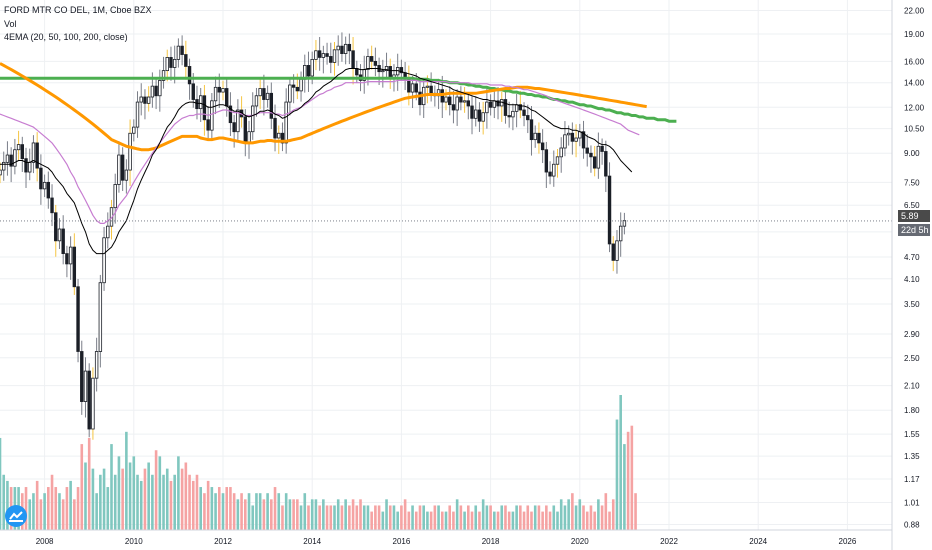 Image resolution: width=932 pixels, height=550 pixels. I want to click on price-tick-label: 19.00, so click(914, 34).